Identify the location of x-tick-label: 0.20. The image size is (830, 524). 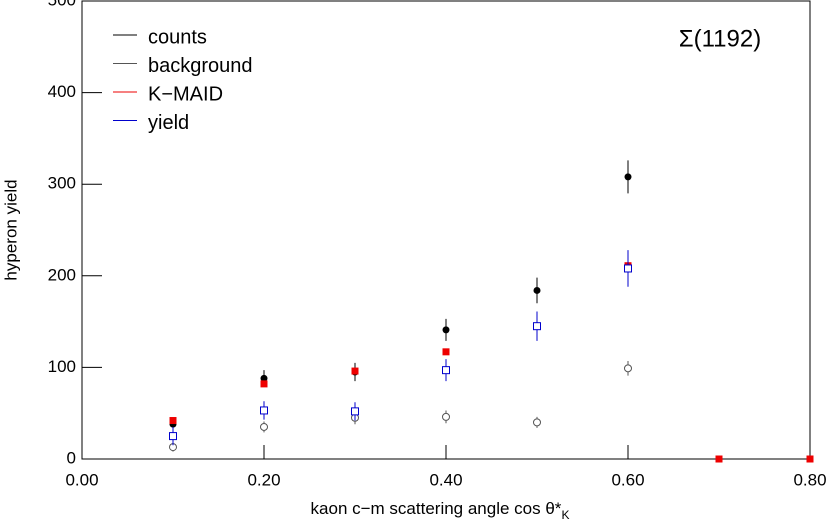
(263, 479).